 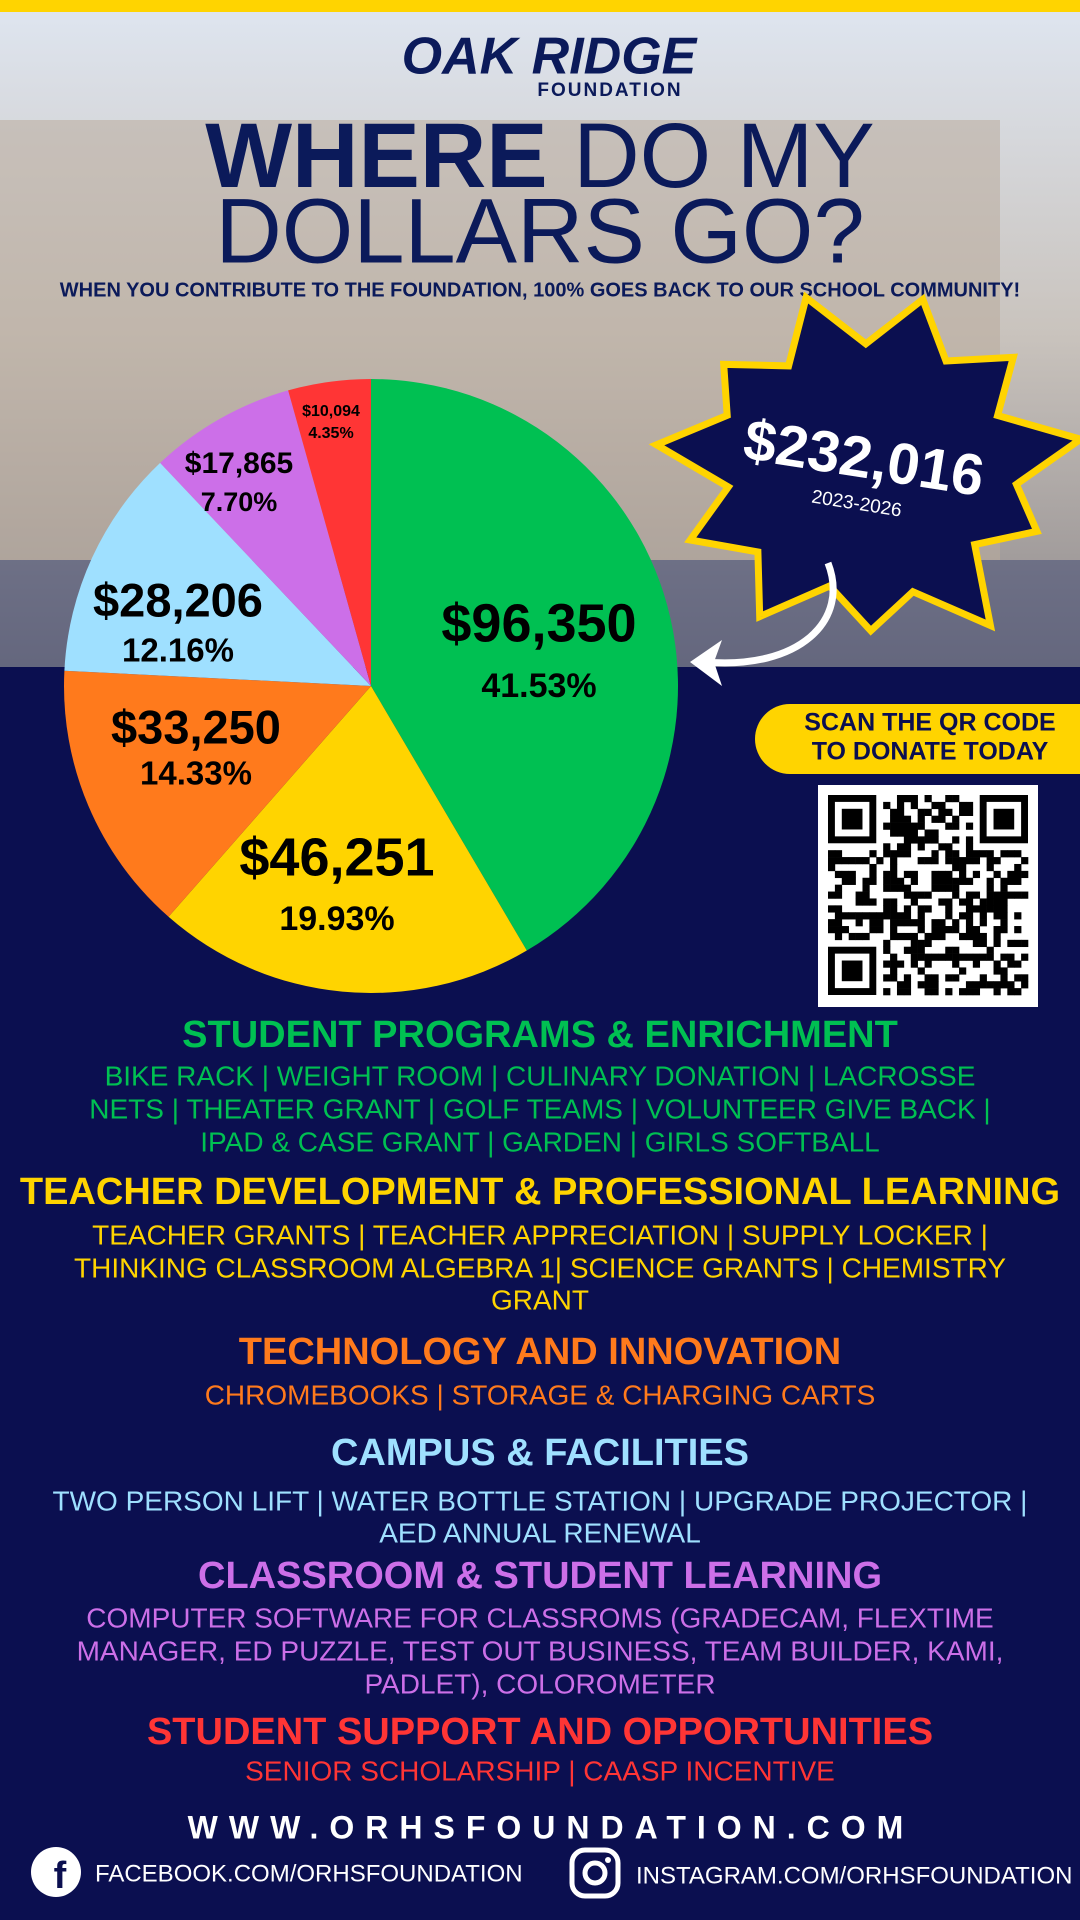 I want to click on section-heading: CAMPUS & FACILITIES, so click(x=540, y=1453).